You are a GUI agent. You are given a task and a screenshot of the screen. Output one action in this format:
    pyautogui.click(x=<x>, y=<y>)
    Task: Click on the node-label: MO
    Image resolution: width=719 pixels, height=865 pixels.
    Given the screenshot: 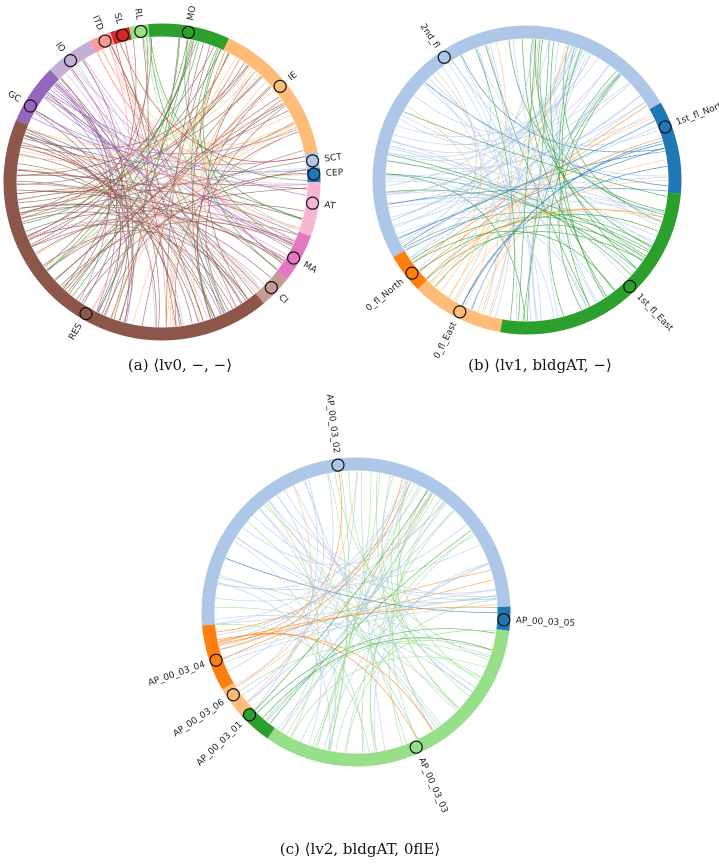 What is the action you would take?
    pyautogui.click(x=192, y=13)
    